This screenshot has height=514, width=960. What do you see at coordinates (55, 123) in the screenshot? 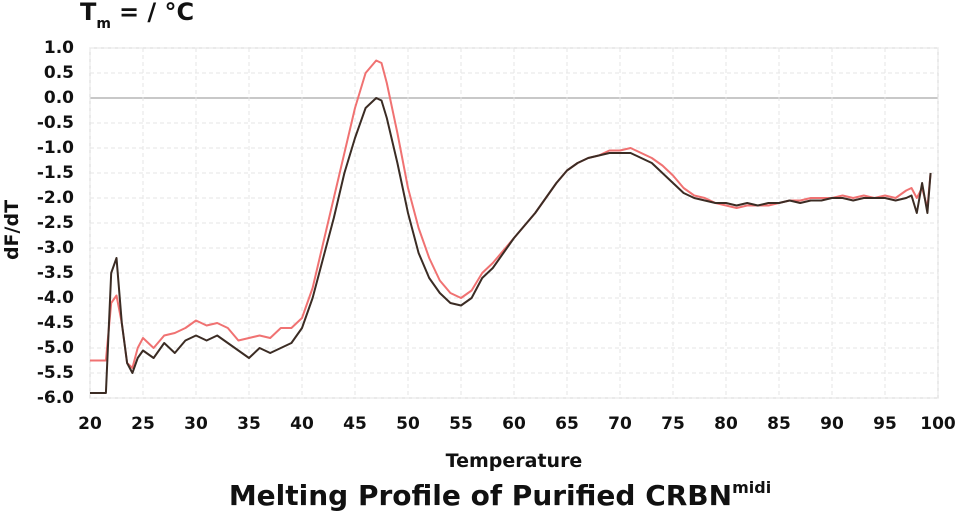
I see `y-tick-label: -0.5` at bounding box center [55, 123].